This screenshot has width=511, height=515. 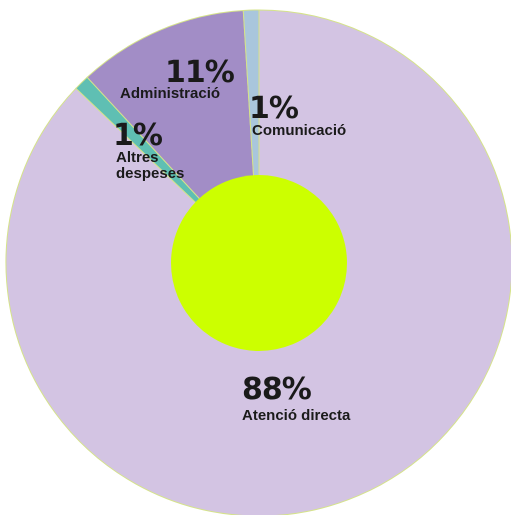 I want to click on slice-percent-administracio: 11%, so click(x=200, y=72).